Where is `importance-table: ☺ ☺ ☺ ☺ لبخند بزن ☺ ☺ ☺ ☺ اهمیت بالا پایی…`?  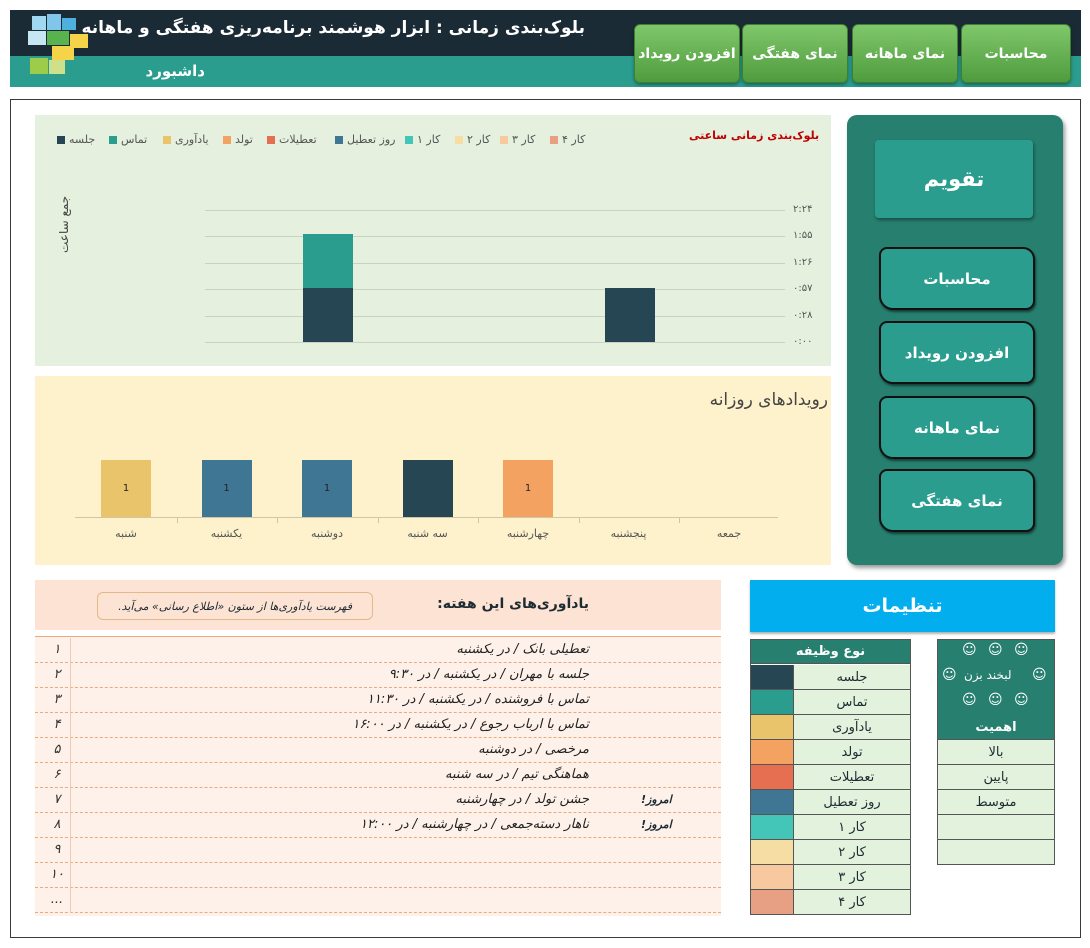
importance-table: ☺ ☺ ☺ ☺ لبخند بزن ☺ ☺ ☺ ☺ اهمیت بالا پایی… is located at coordinates (996, 752).